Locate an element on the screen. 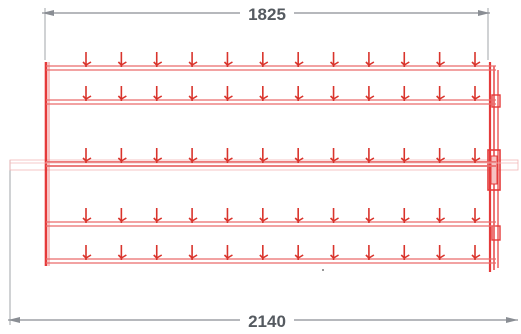 The width and height of the screenshot is (521, 334). top-dimension-text-bg is located at coordinates (267, 13).